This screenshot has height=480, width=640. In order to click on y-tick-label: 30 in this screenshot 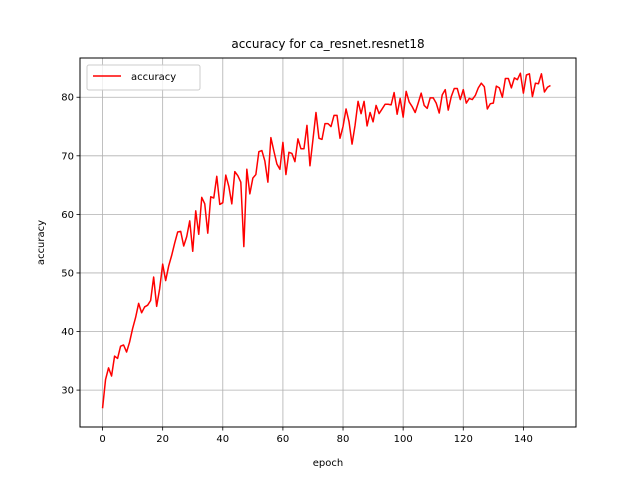, I will do `click(67, 391)`.